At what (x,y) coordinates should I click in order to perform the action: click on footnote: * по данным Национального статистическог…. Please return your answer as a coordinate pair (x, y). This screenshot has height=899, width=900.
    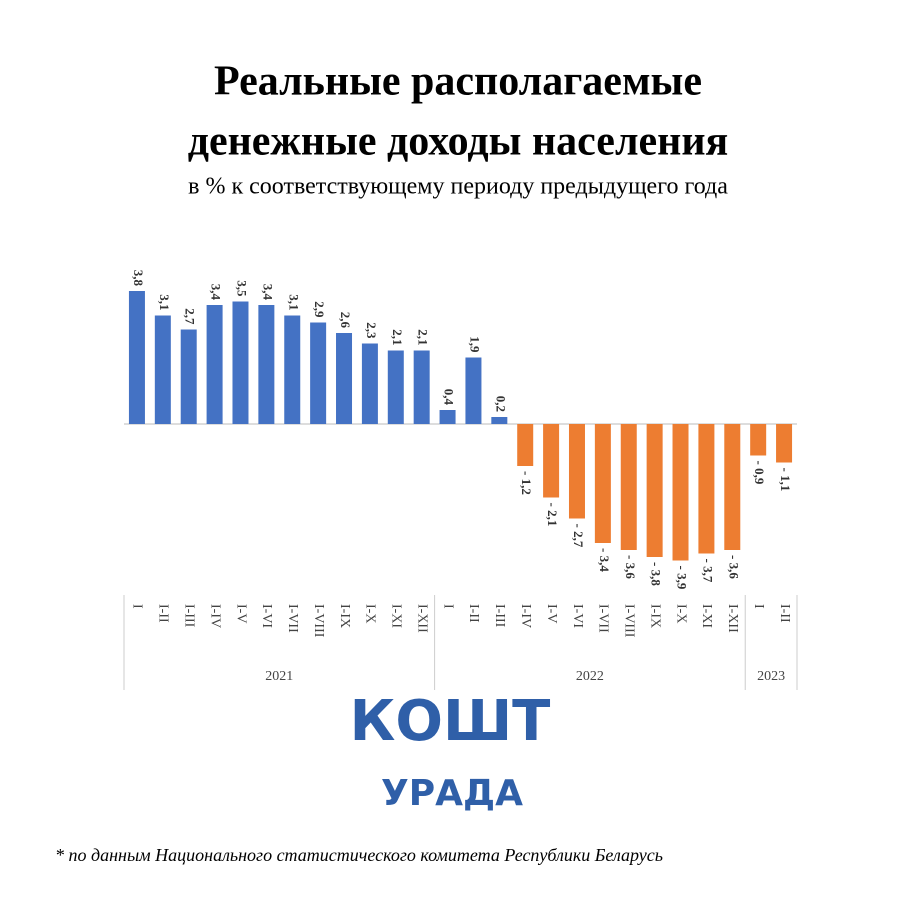
    Looking at the image, I should click on (359, 855).